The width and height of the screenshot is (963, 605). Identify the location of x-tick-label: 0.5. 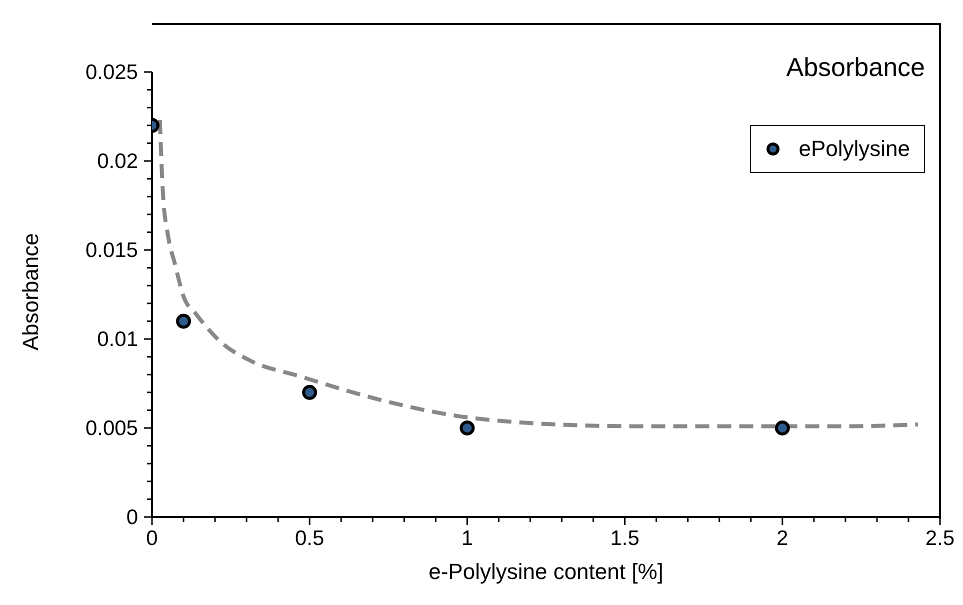
(309, 538).